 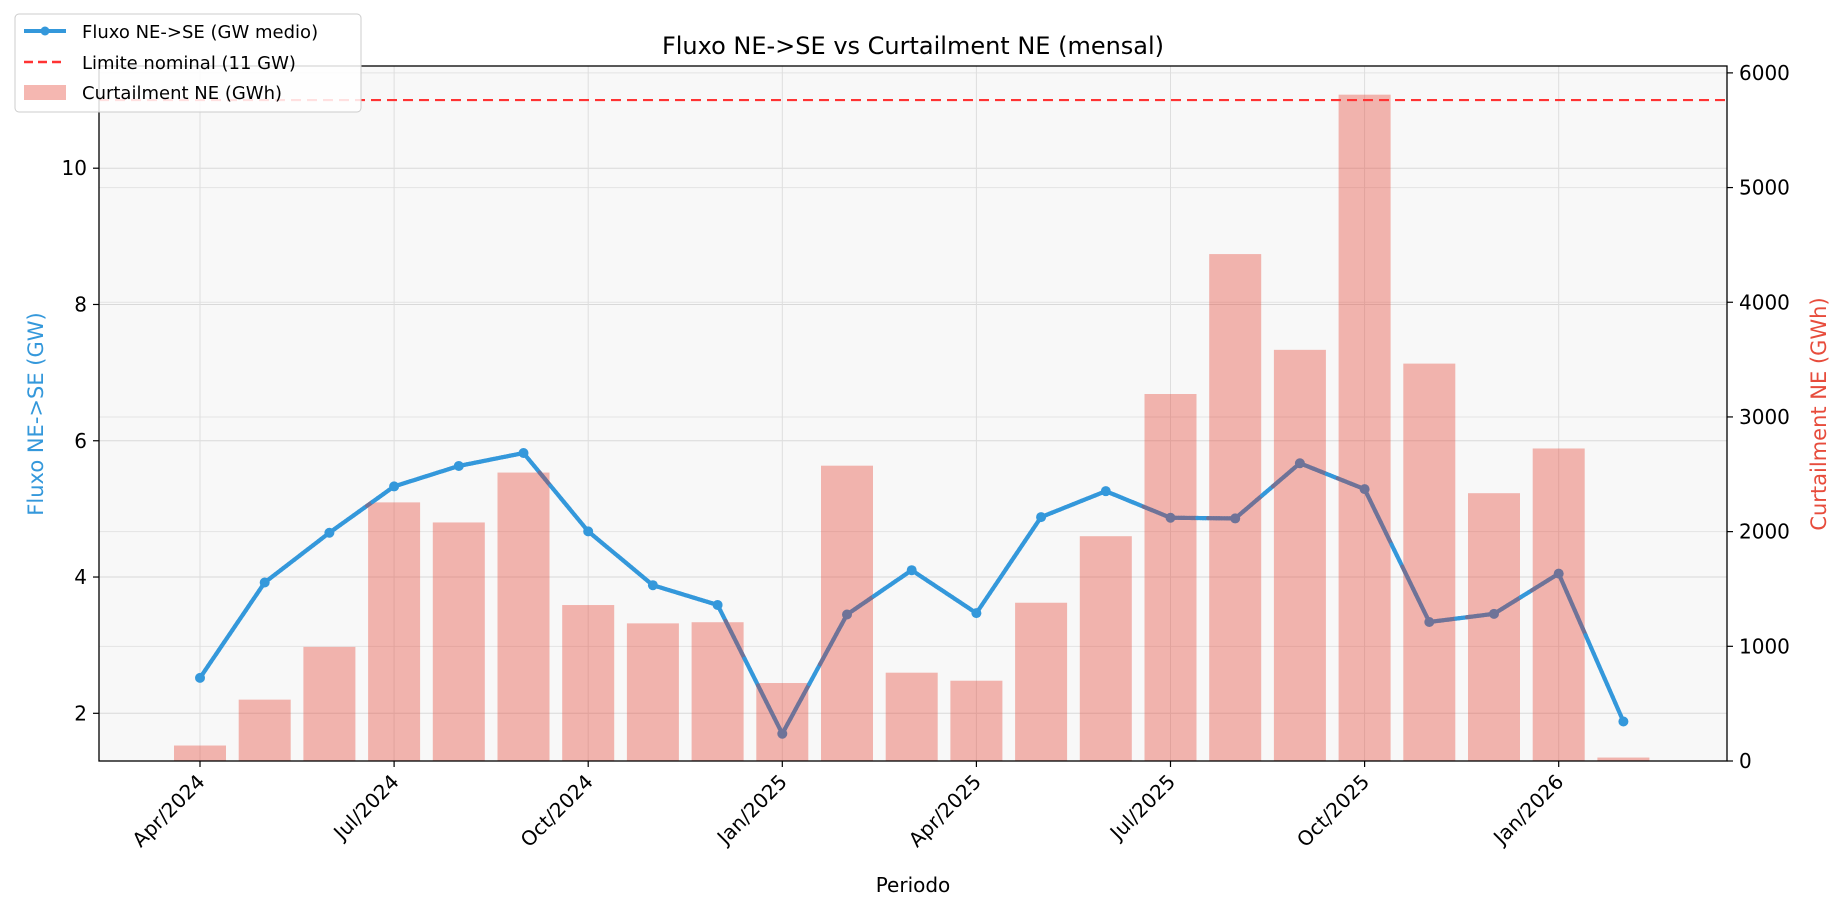 What do you see at coordinates (751, 810) in the screenshot?
I see `x-tick-label: Jan/2025` at bounding box center [751, 810].